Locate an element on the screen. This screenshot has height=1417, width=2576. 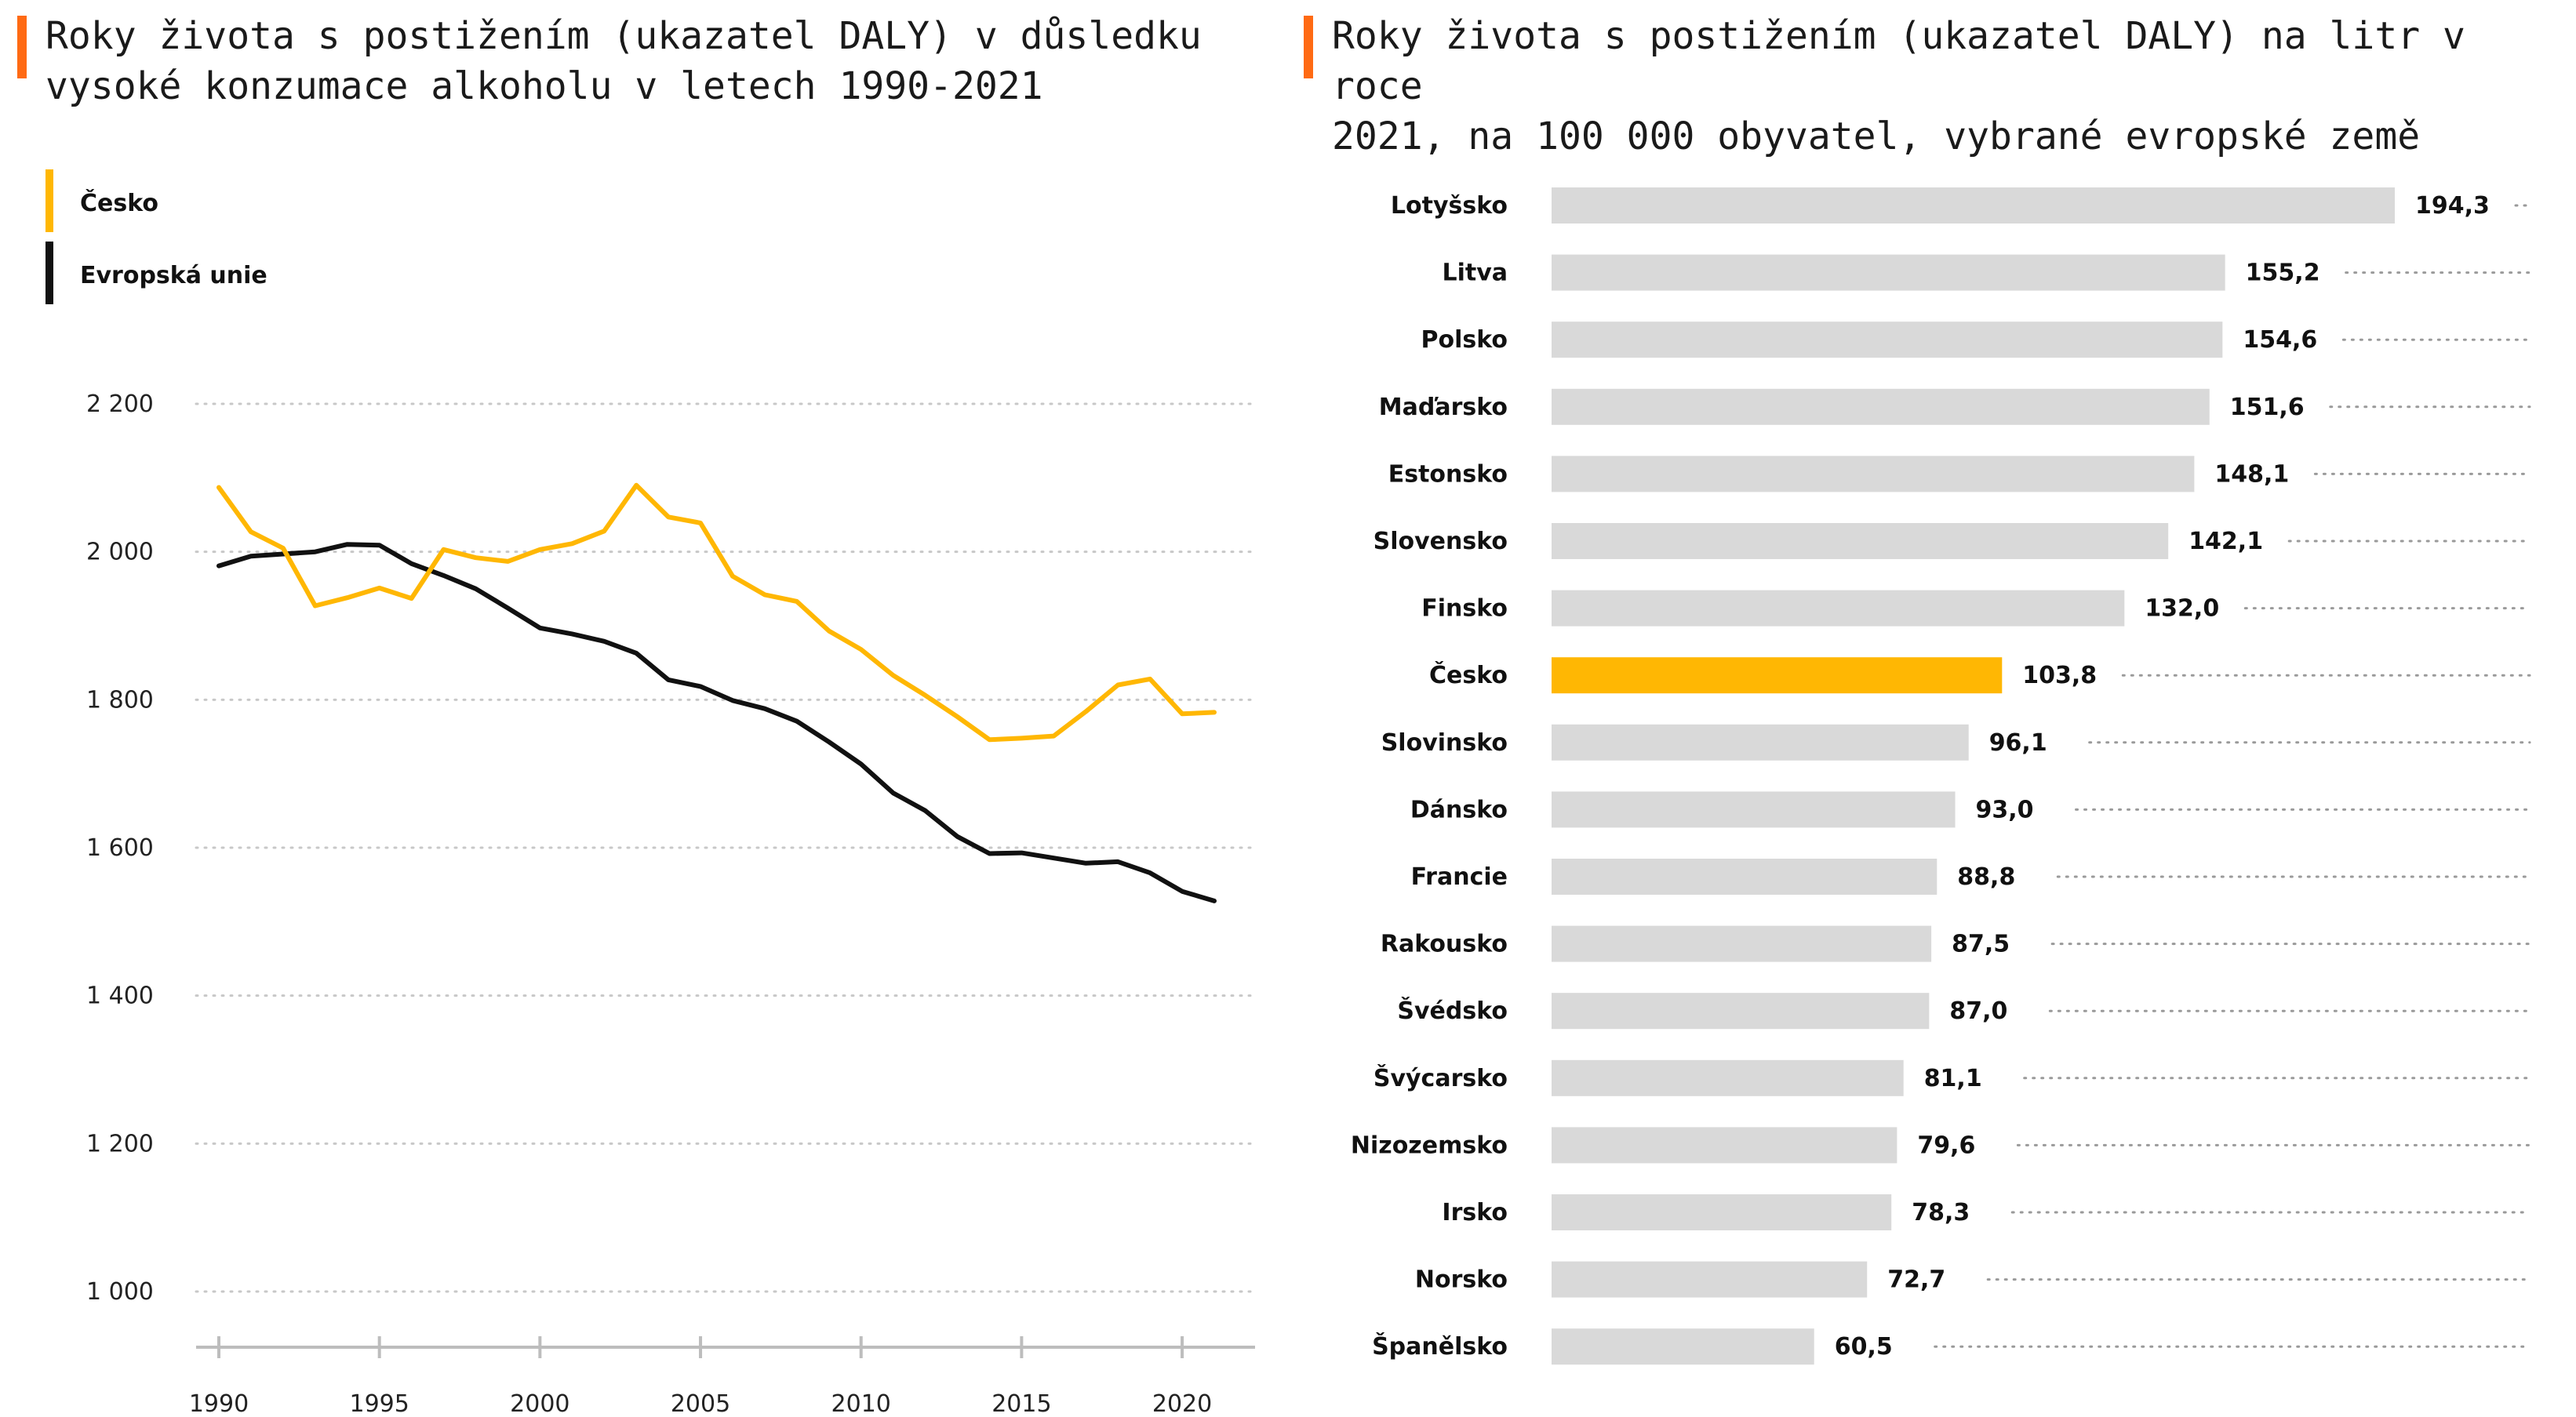
bar-category-label: Lotyšsko is located at coordinates (1449, 206).